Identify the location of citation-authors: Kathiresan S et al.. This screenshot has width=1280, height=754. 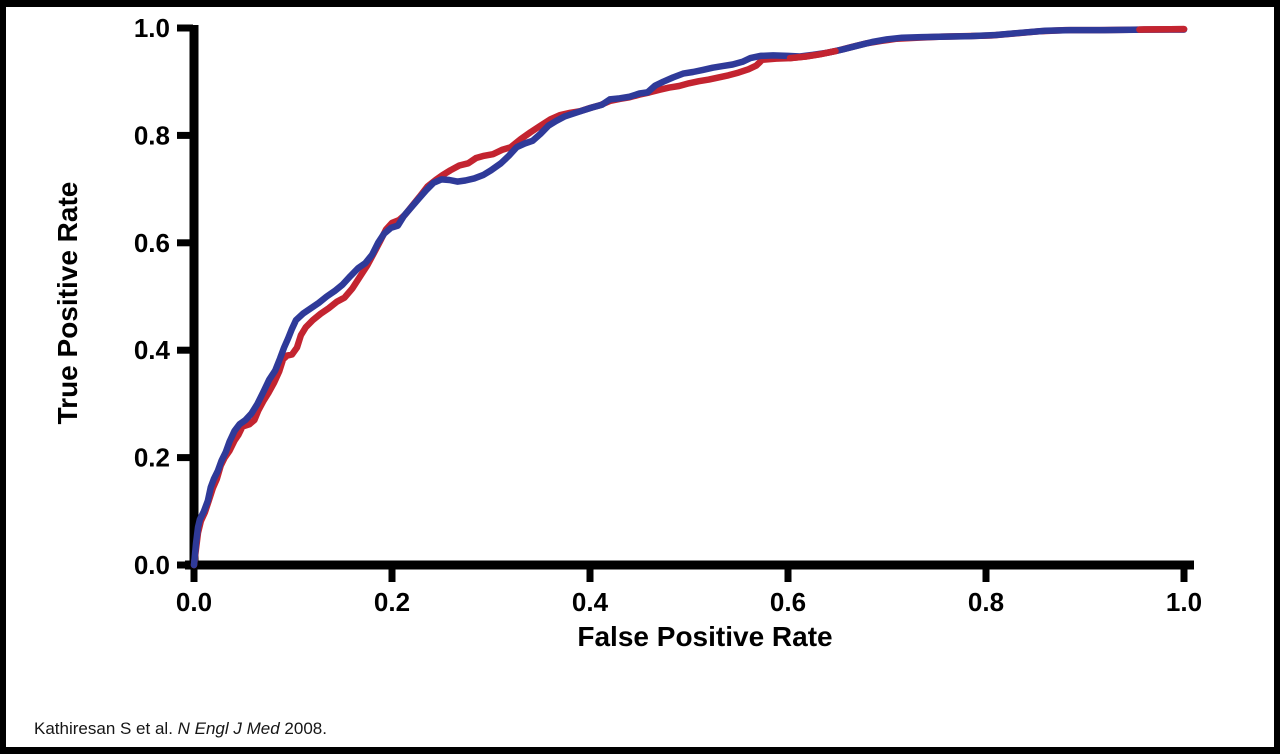
(106, 728).